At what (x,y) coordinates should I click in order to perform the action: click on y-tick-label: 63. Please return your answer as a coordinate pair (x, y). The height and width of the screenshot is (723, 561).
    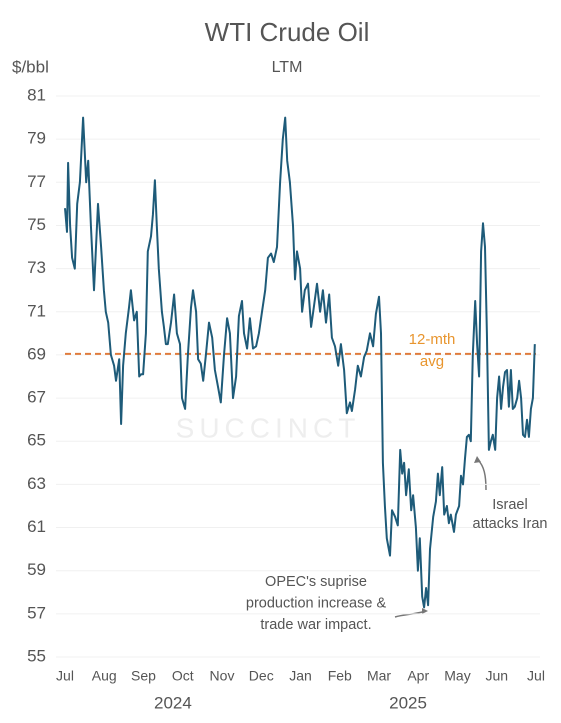
    Looking at the image, I should click on (36, 483).